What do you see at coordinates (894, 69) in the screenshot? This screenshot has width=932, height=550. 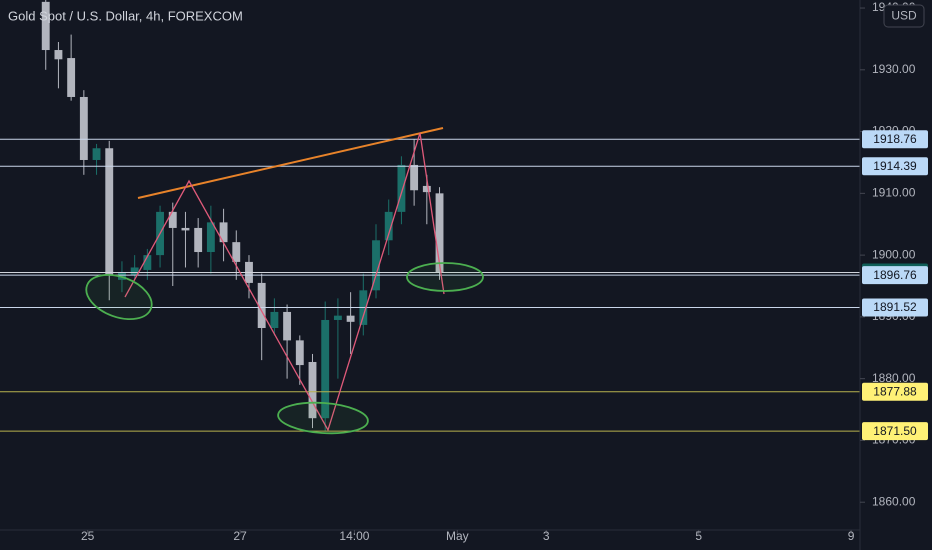 I see `y-tick-label: 1930.00` at bounding box center [894, 69].